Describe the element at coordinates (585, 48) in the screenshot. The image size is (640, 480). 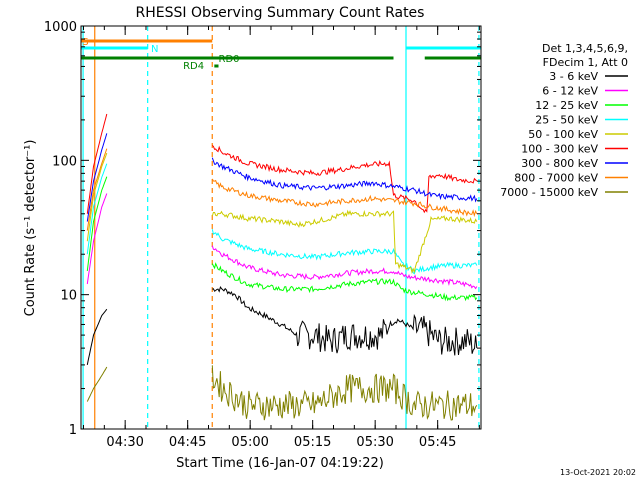
I see `legend-header-line-1: Det 1,3,4,5,6,9,` at that location.